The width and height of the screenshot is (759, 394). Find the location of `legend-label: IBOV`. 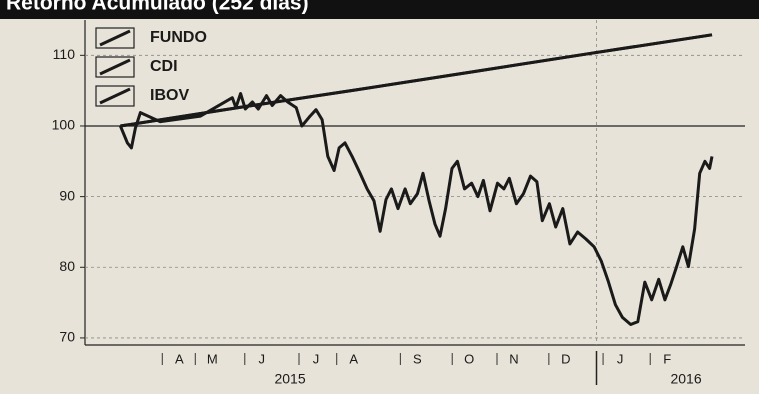

legend-label: IBOV is located at coordinates (169, 95).